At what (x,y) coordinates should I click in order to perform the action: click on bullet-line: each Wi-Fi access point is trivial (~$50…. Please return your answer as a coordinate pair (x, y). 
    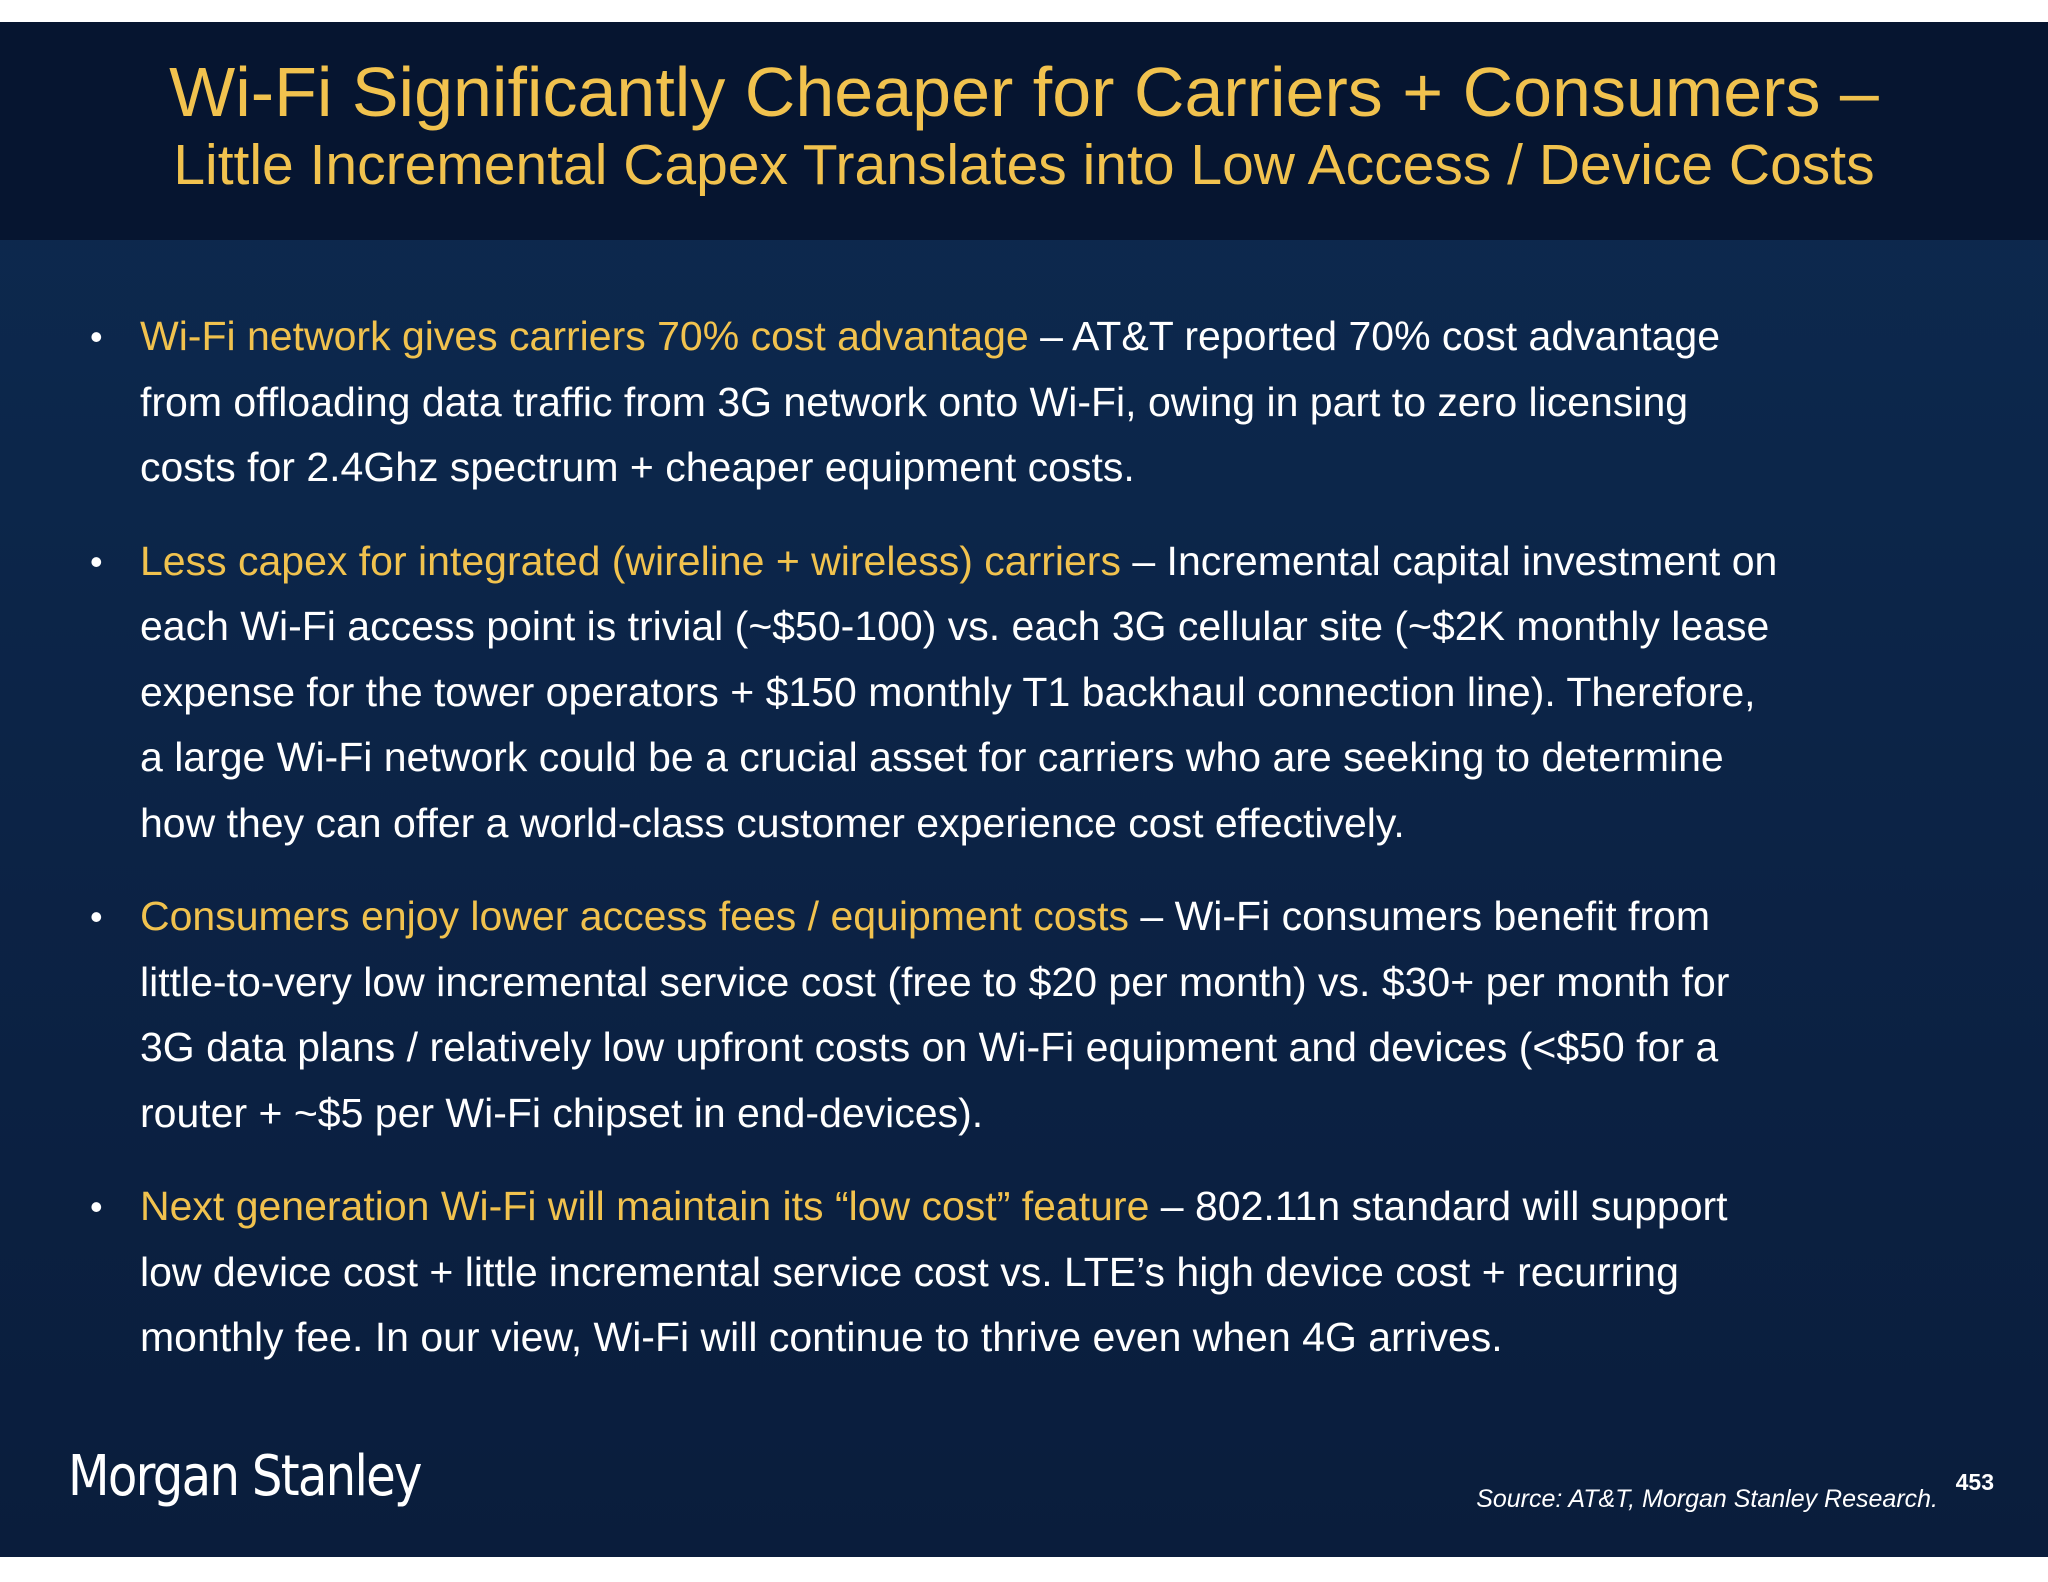
    Looking at the image, I should click on (955, 626).